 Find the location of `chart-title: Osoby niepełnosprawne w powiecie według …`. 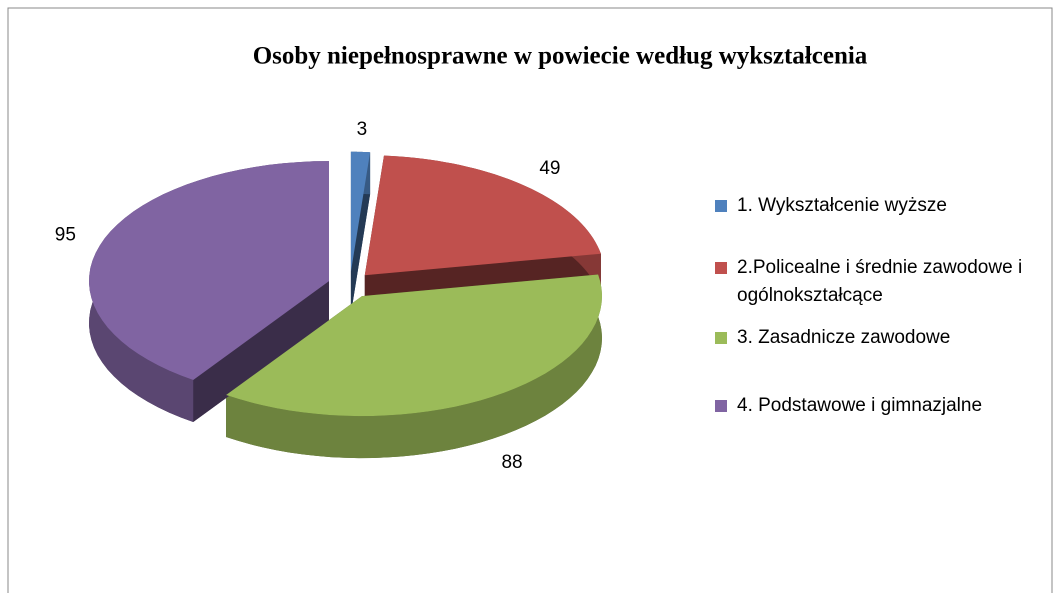

chart-title: Osoby niepełnosprawne w powiecie według … is located at coordinates (560, 56).